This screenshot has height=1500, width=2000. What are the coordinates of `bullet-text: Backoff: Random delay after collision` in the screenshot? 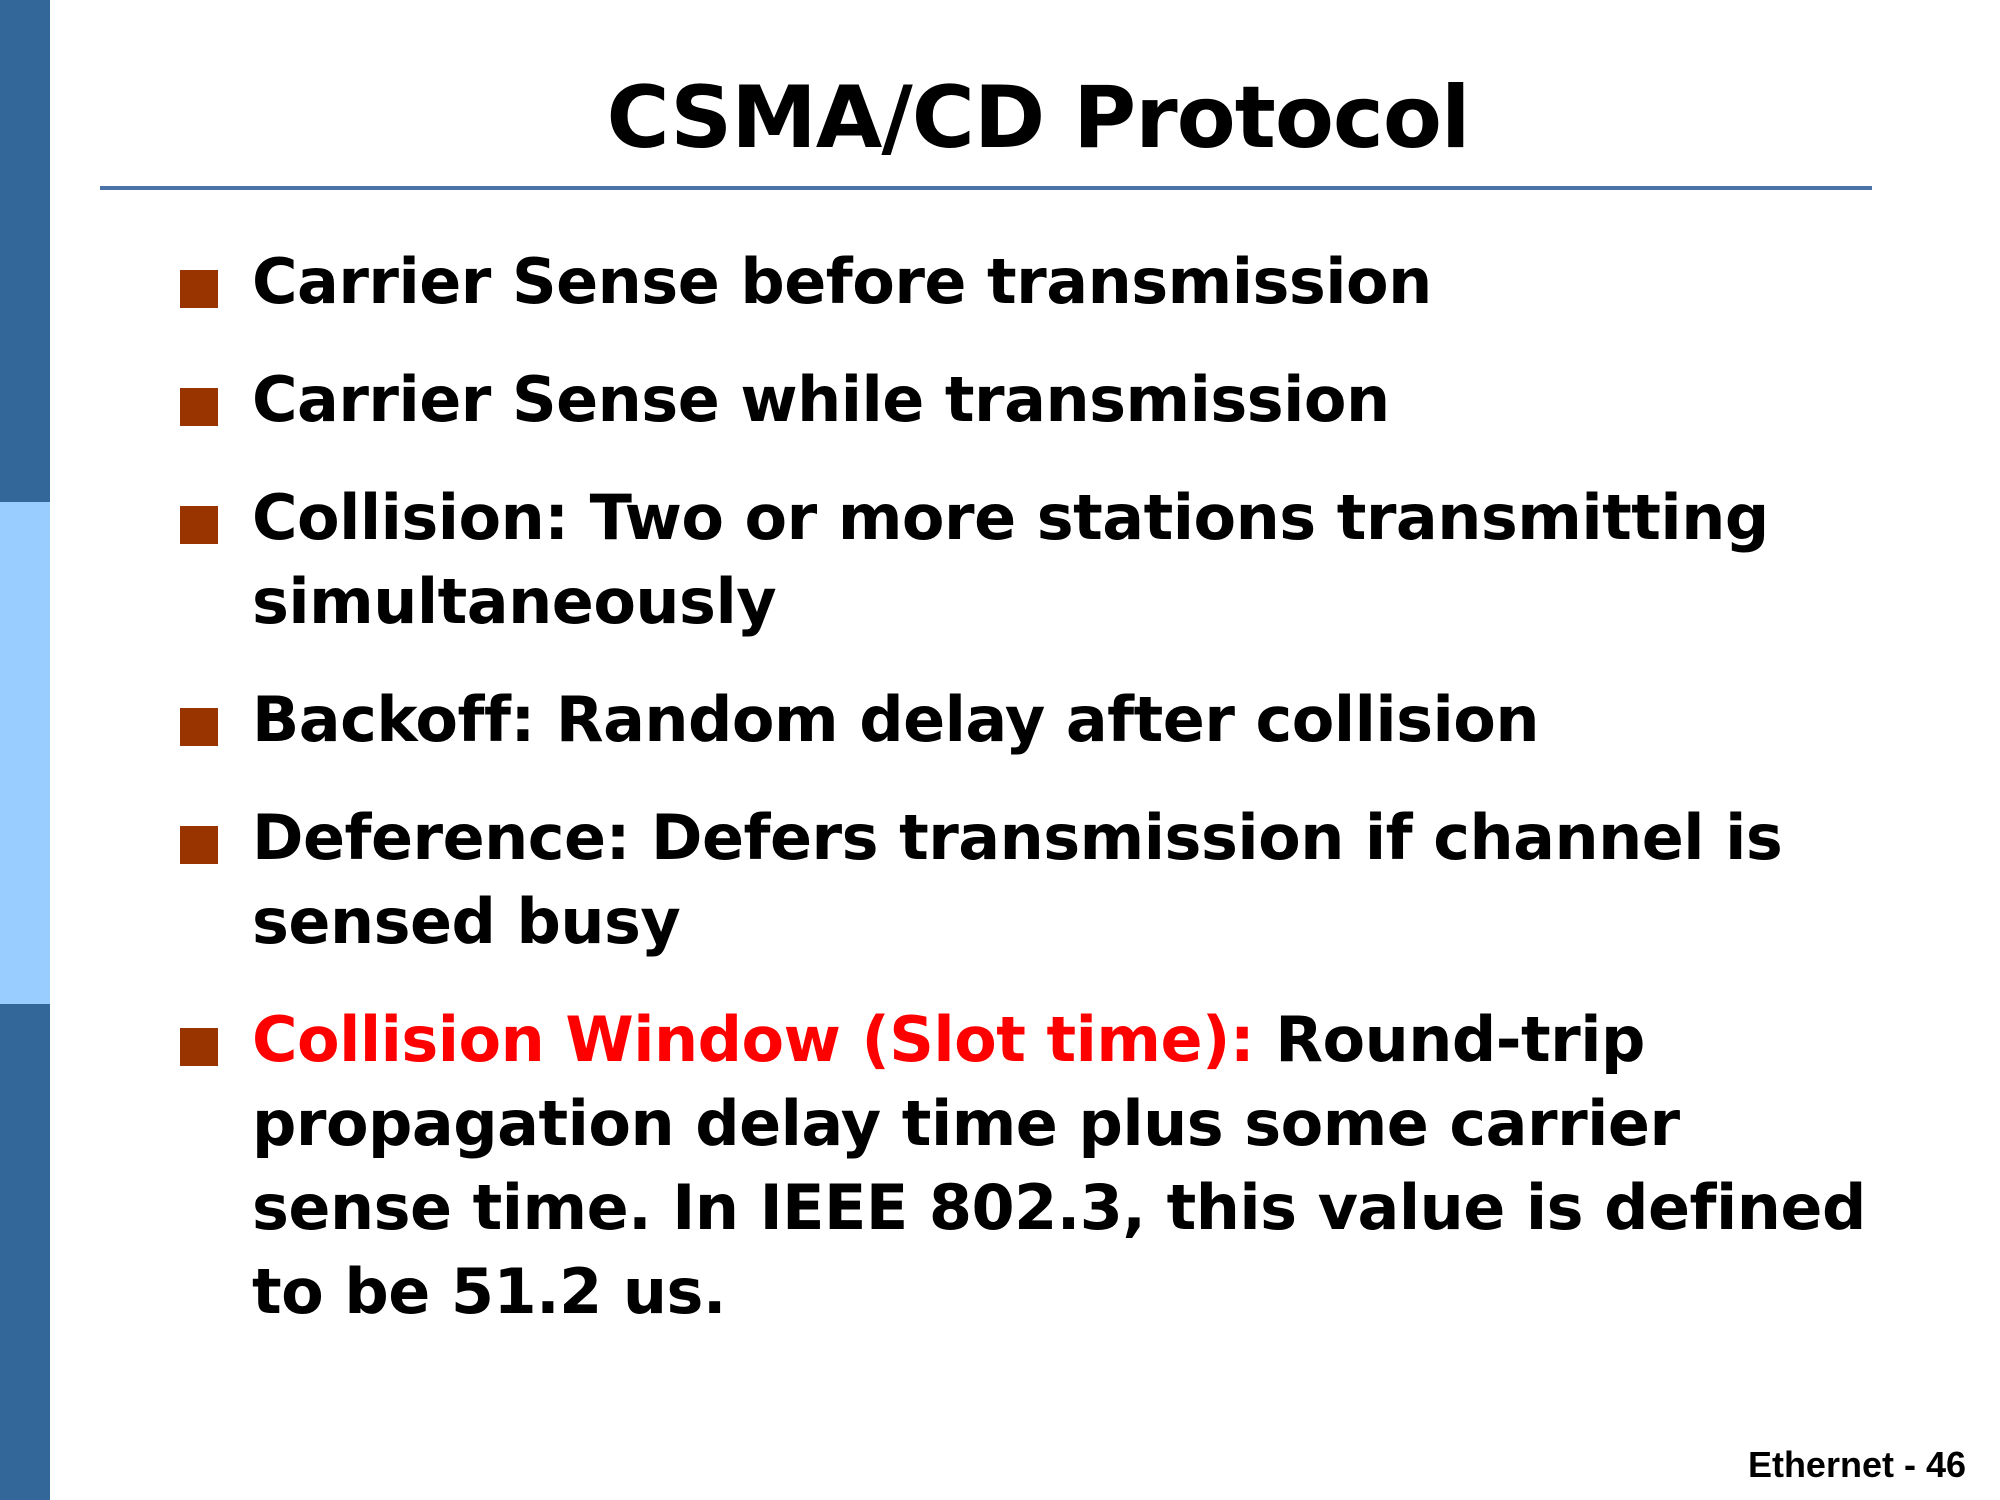 It's located at (895, 719).